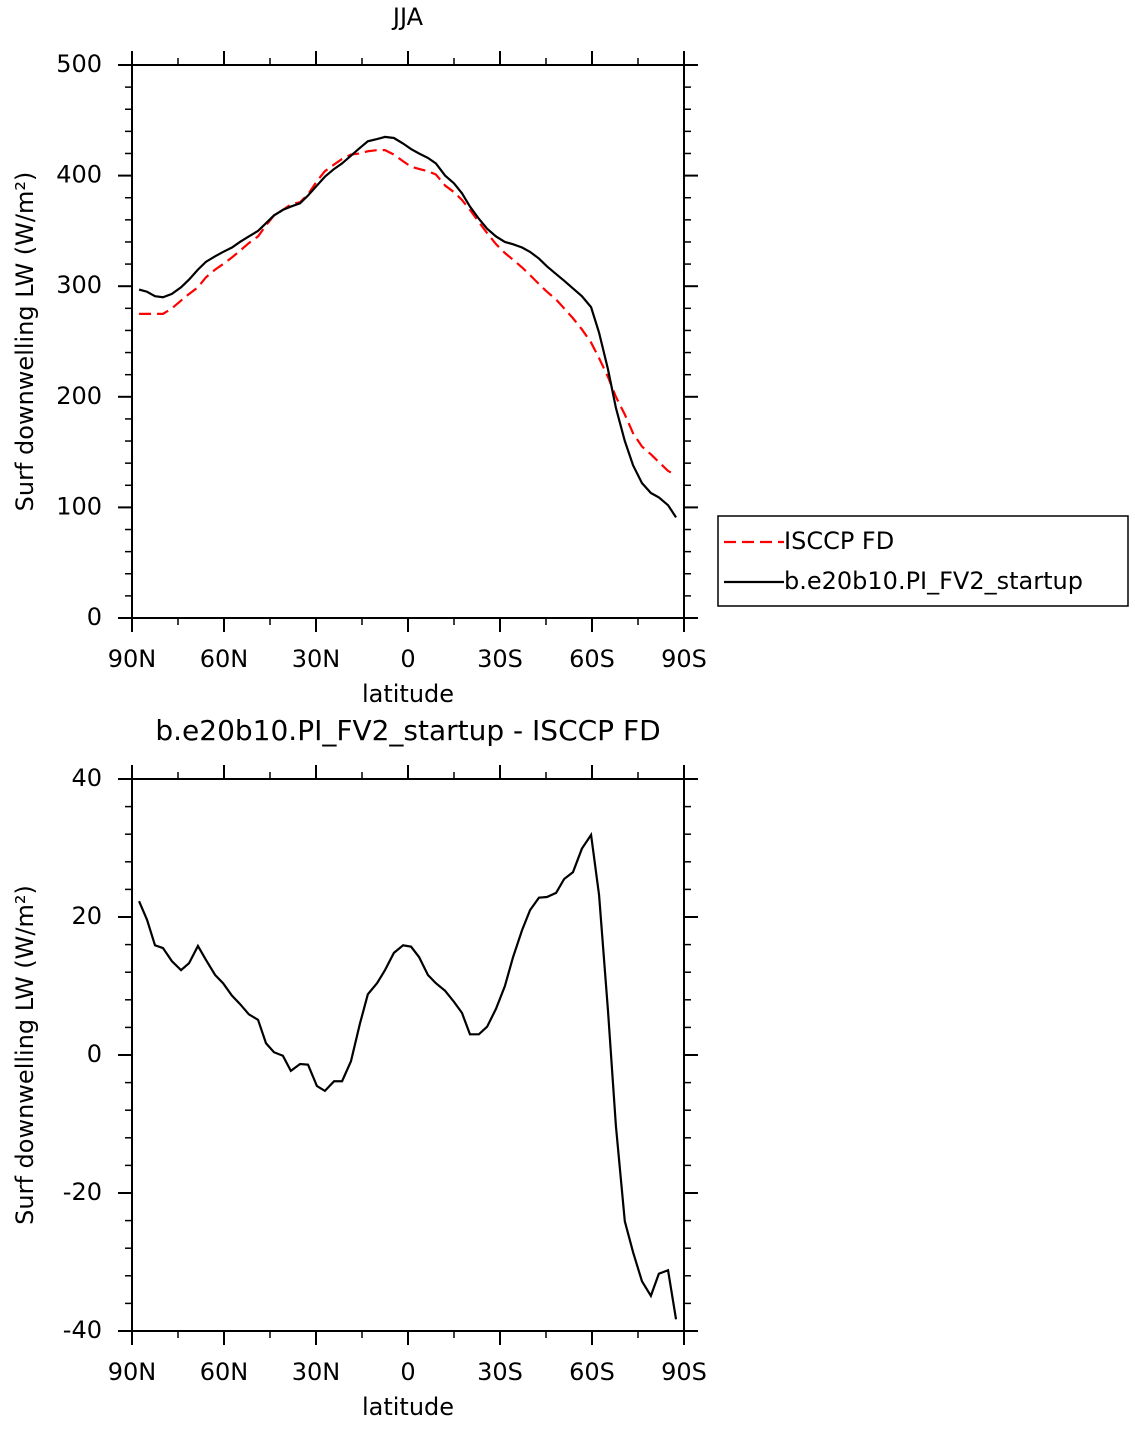 The image size is (1135, 1429). What do you see at coordinates (82, 1330) in the screenshot?
I see `y-tick-label: -40` at bounding box center [82, 1330].